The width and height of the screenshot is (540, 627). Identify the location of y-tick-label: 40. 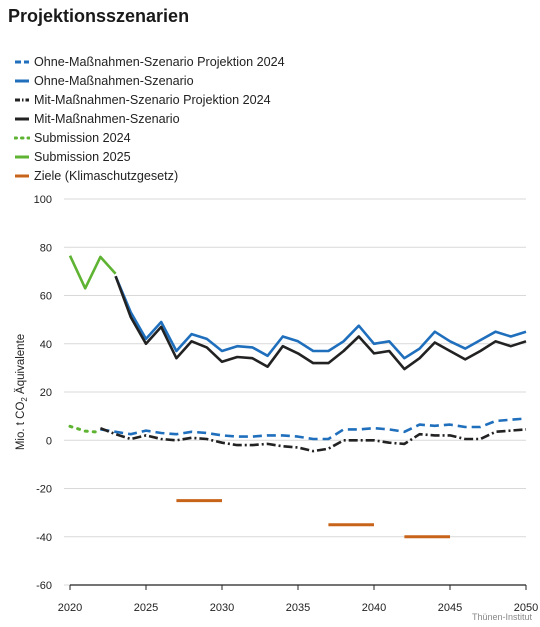
(46, 345).